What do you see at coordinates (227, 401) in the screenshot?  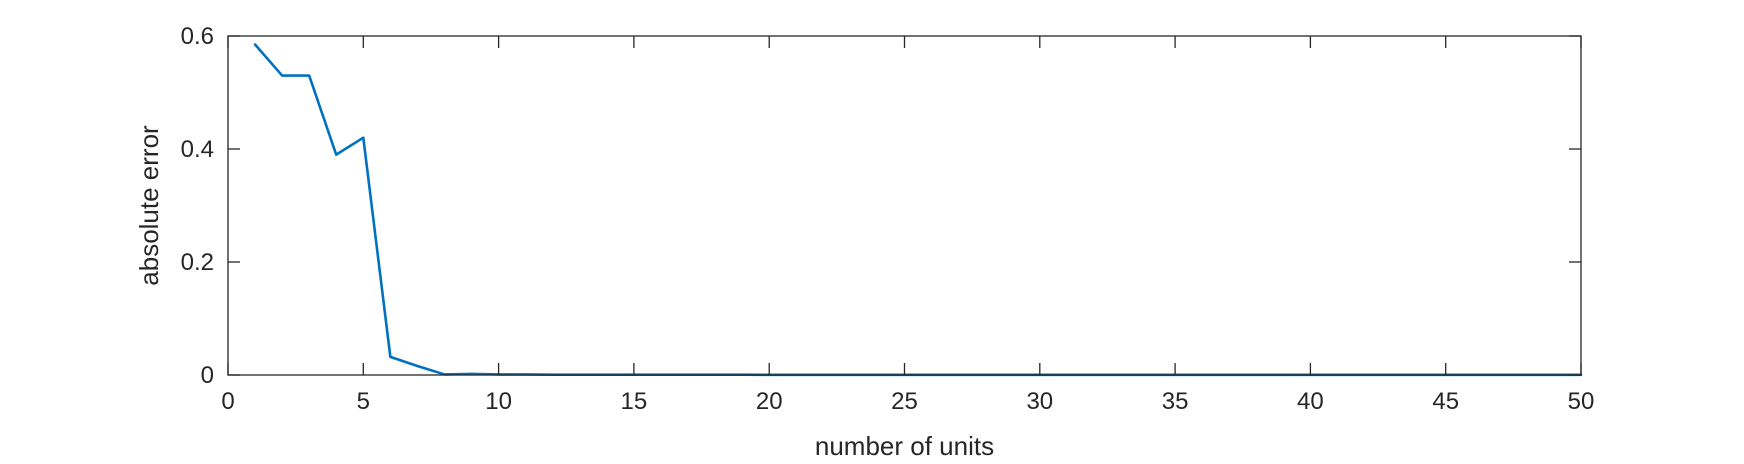 I see `x-tick-label: 0` at bounding box center [227, 401].